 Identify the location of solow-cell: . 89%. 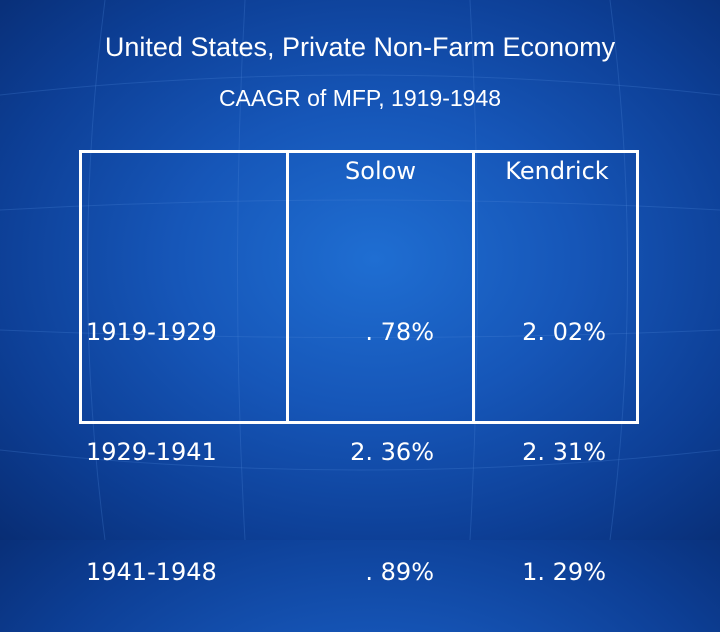
(399, 572).